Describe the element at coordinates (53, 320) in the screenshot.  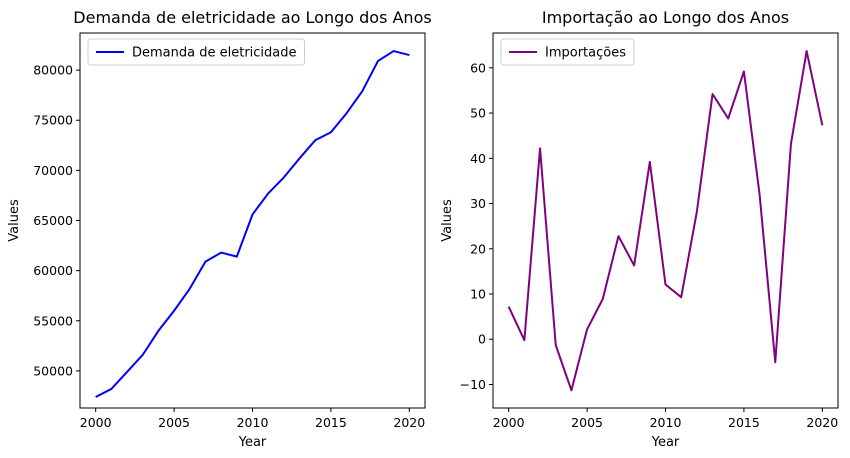
I see `y-tick-label: 55000` at that location.